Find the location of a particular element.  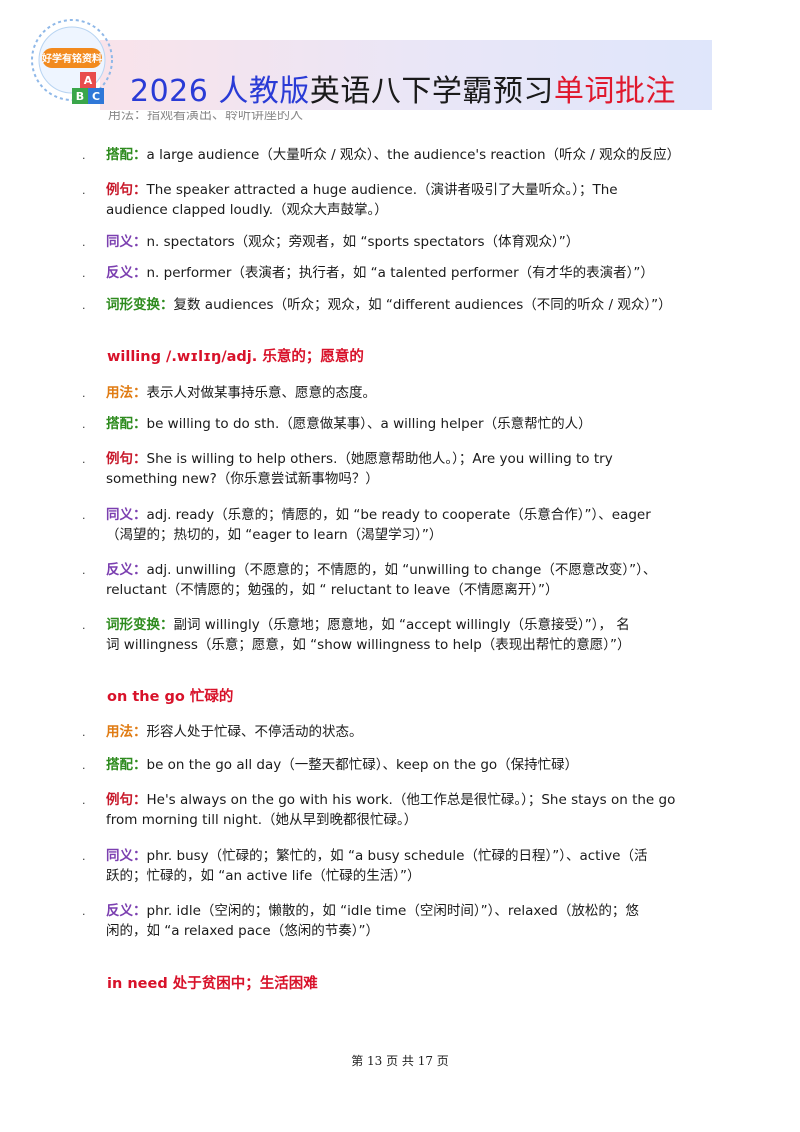

logo-block-a: A is located at coordinates (88, 80).